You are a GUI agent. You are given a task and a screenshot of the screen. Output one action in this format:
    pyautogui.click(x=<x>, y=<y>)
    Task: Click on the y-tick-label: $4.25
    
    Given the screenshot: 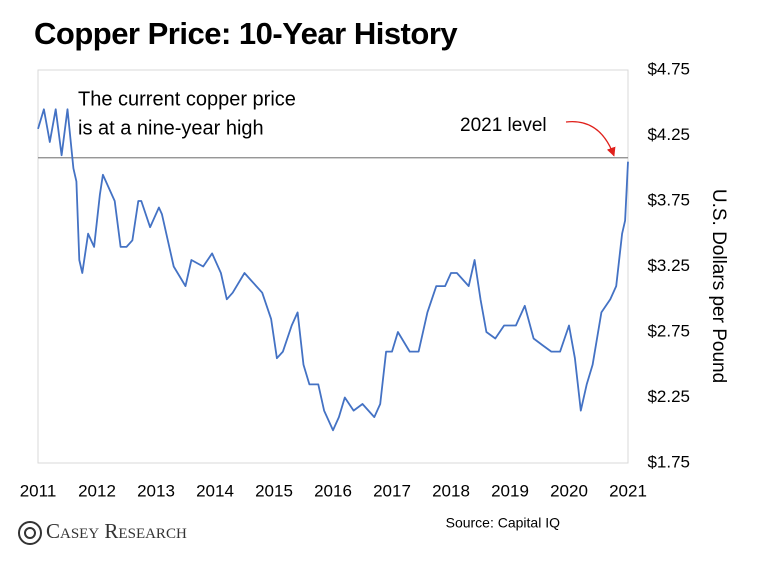 What is the action you would take?
    pyautogui.click(x=668, y=134)
    